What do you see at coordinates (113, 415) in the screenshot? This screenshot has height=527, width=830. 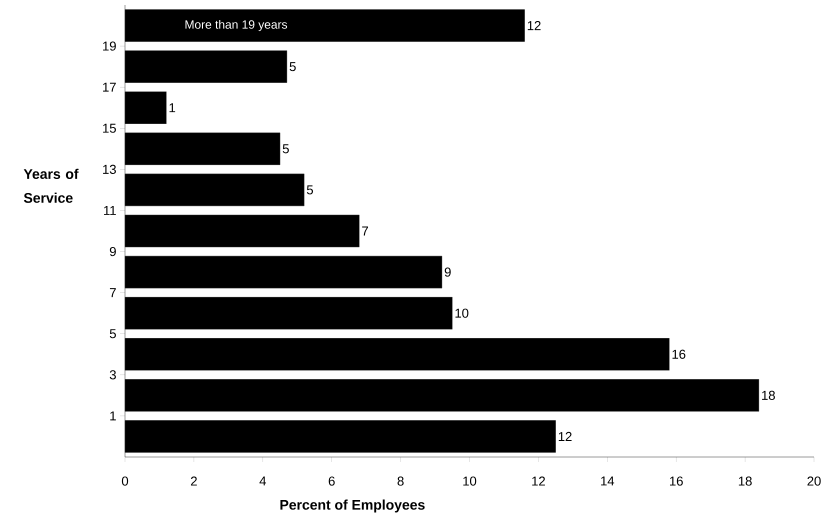 I see `y-tick-label: 1` at bounding box center [113, 415].